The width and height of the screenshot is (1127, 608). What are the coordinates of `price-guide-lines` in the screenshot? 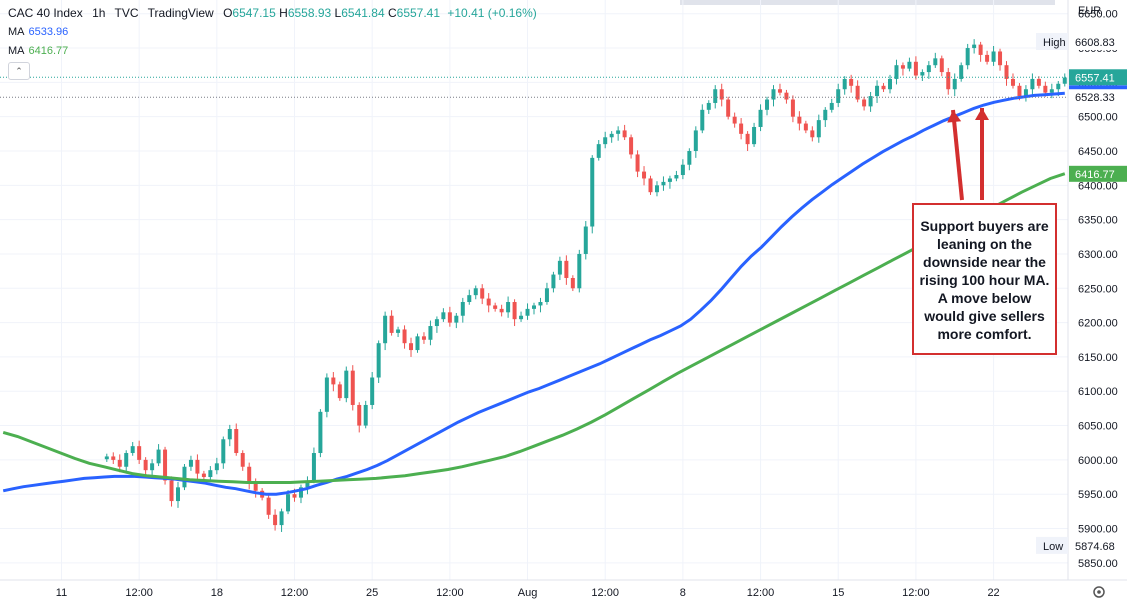 It's located at (534, 87).